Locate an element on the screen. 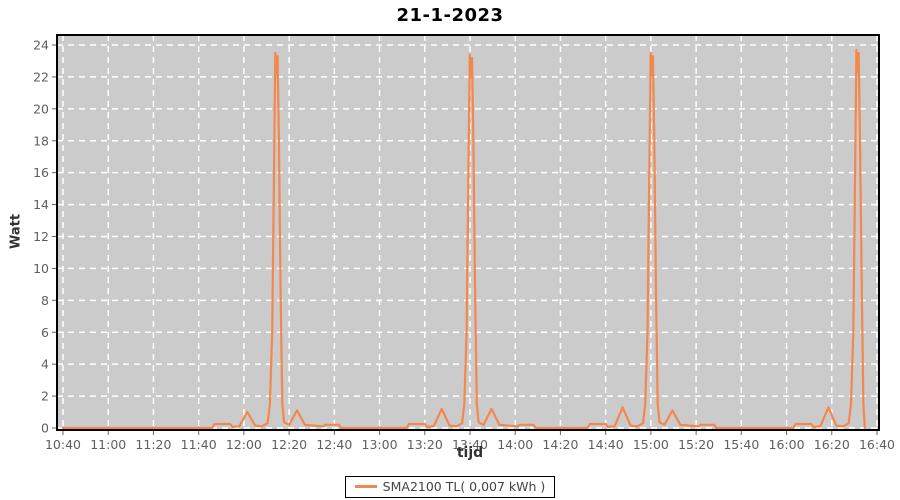  x-tick-label: 11:00 is located at coordinates (108, 444).